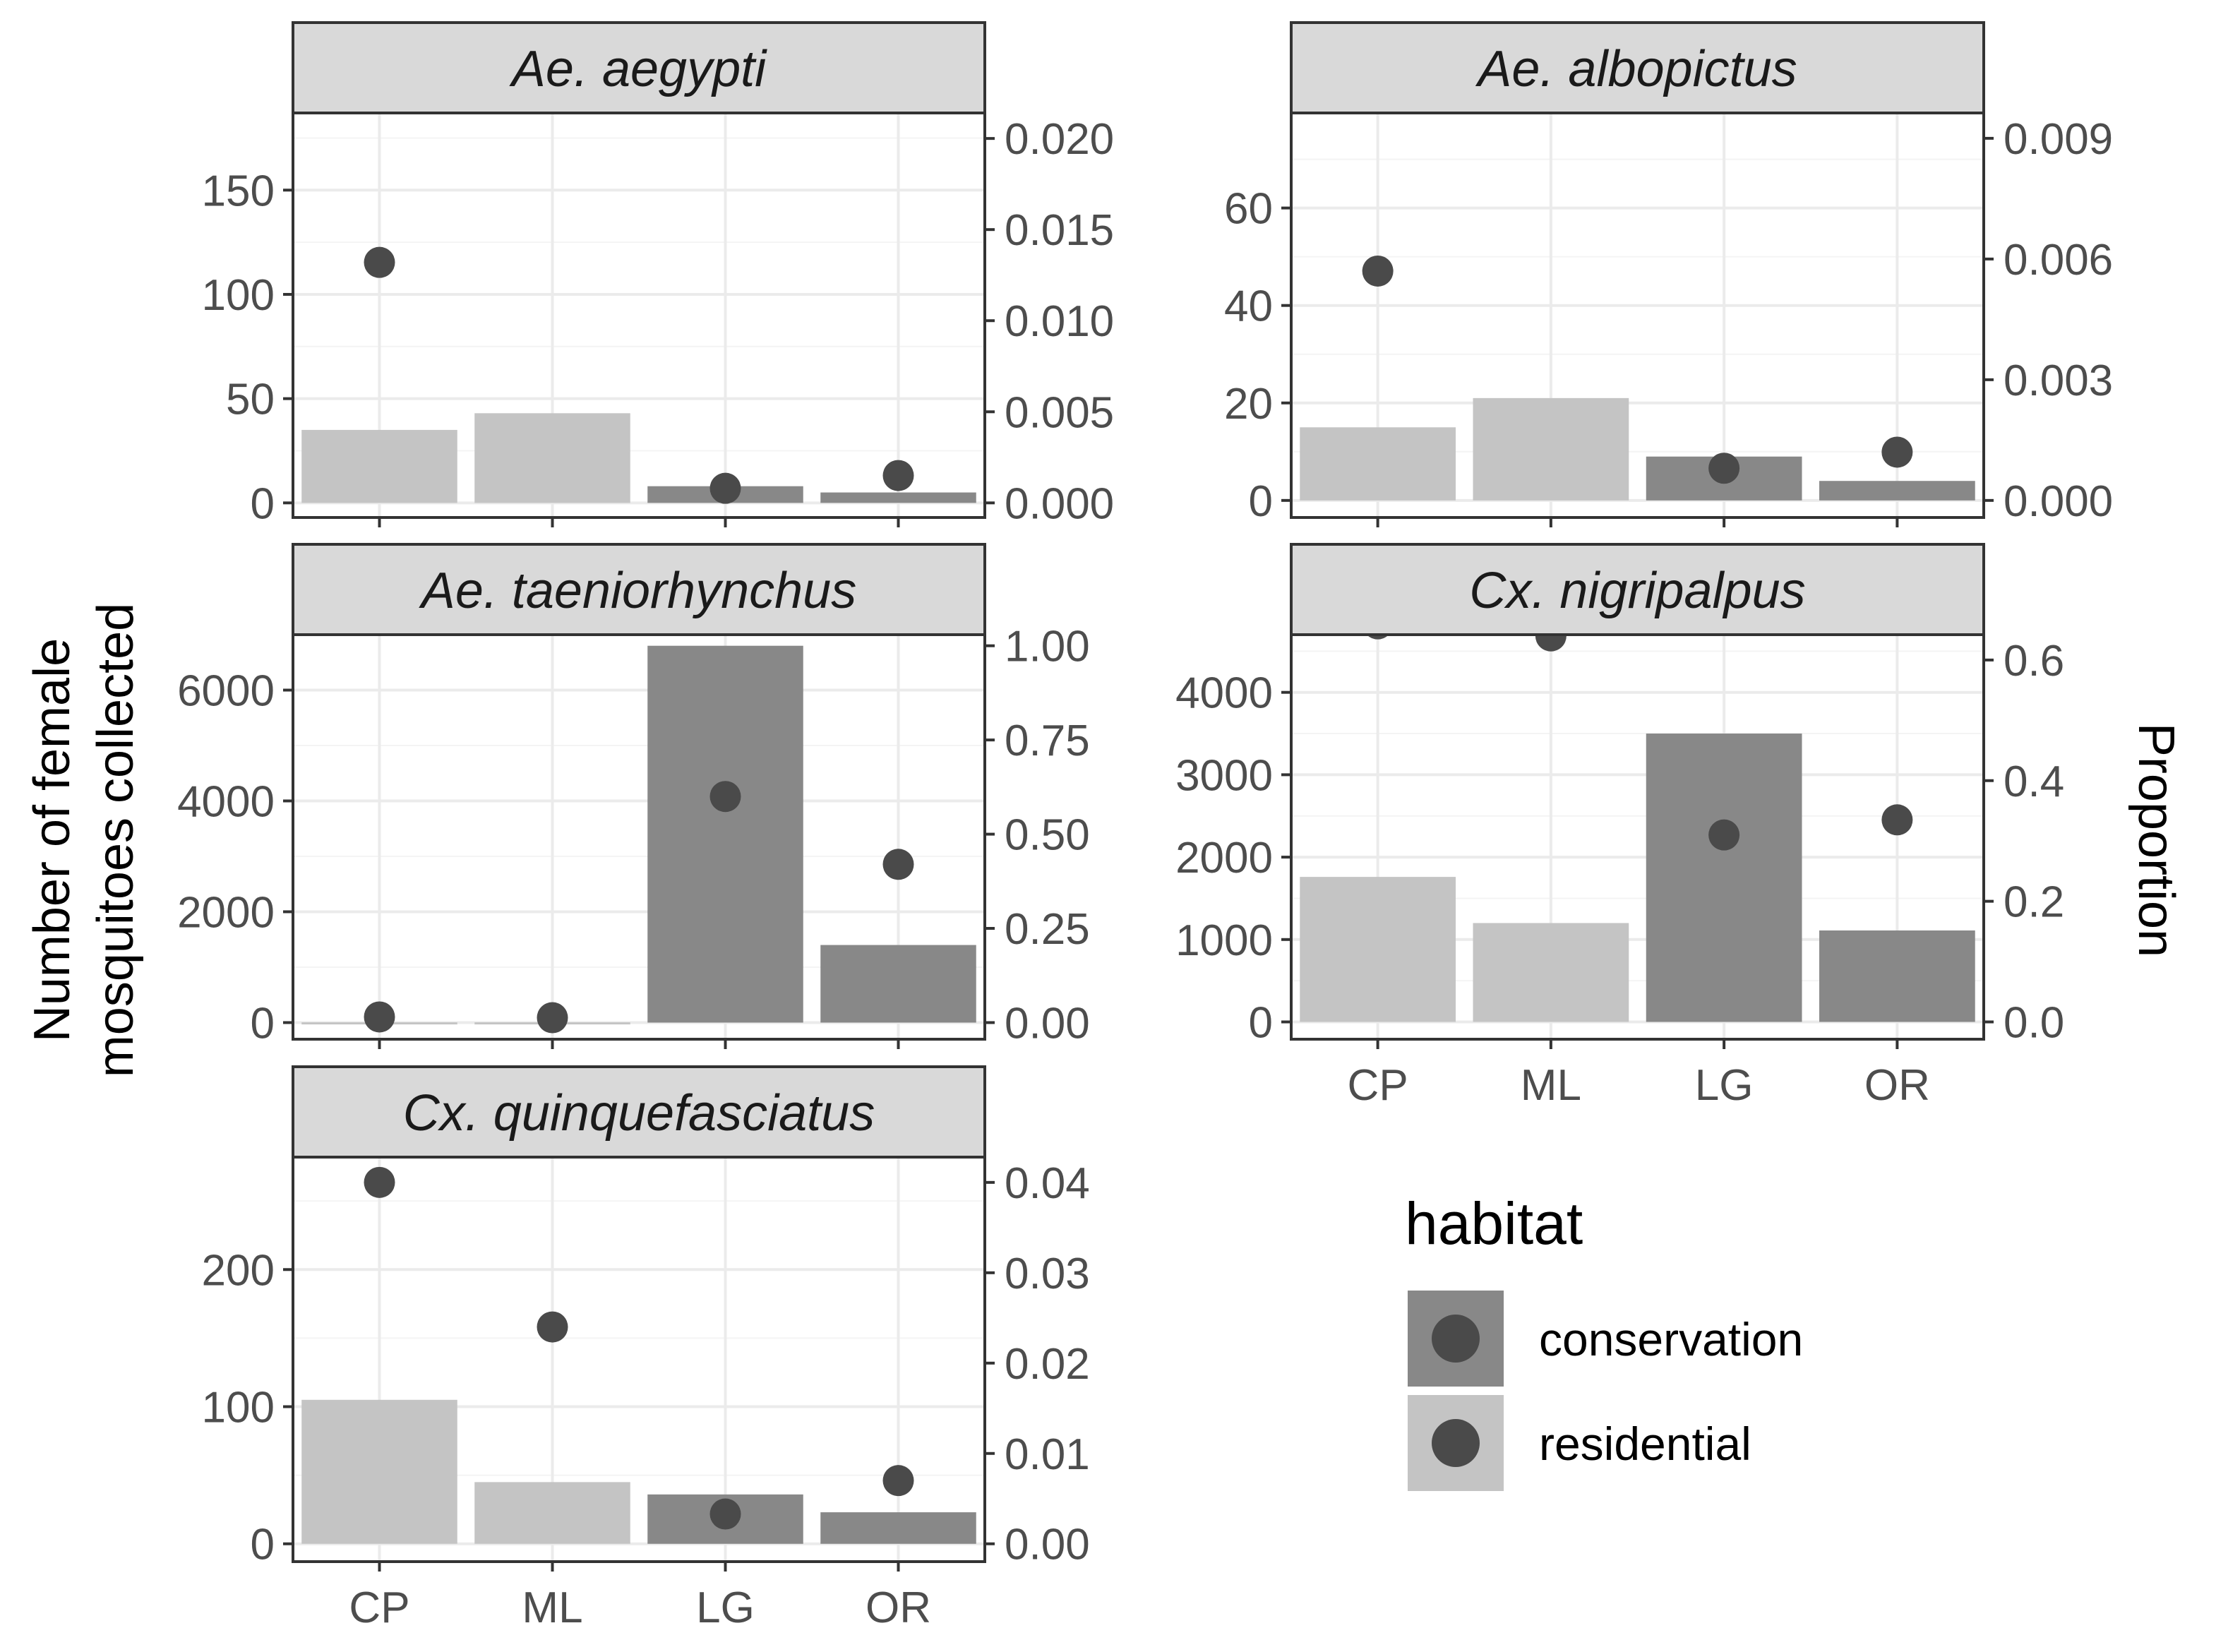  I want to click on legend-key-conservation-point, so click(1456, 1339).